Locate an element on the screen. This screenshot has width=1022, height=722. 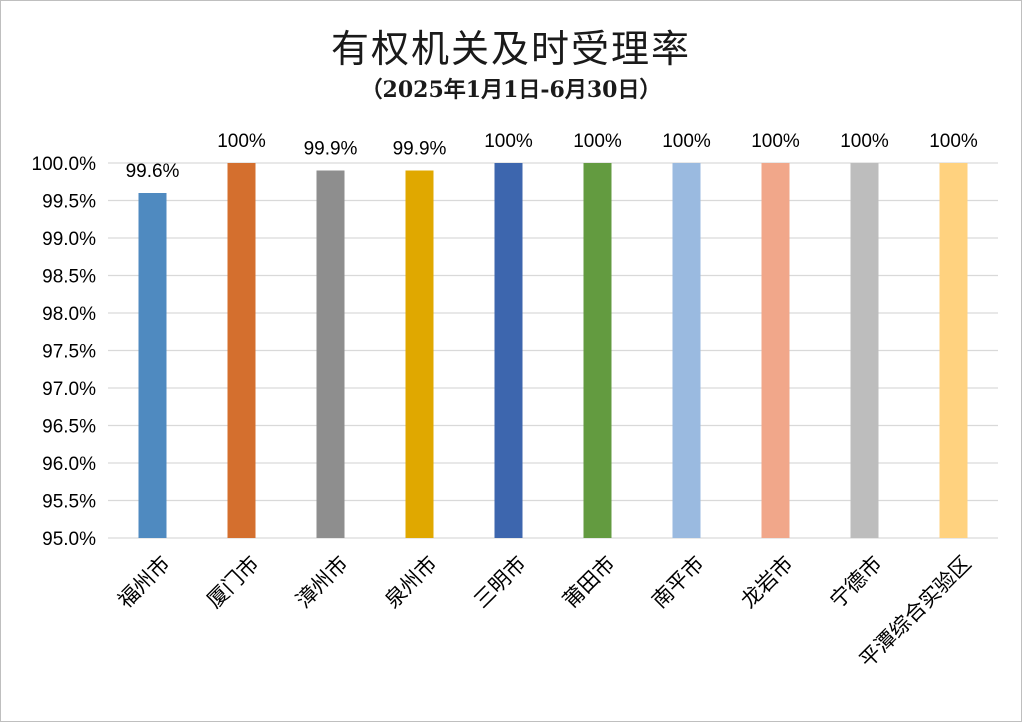
y-tick-label: 99.5% is located at coordinates (69, 202).